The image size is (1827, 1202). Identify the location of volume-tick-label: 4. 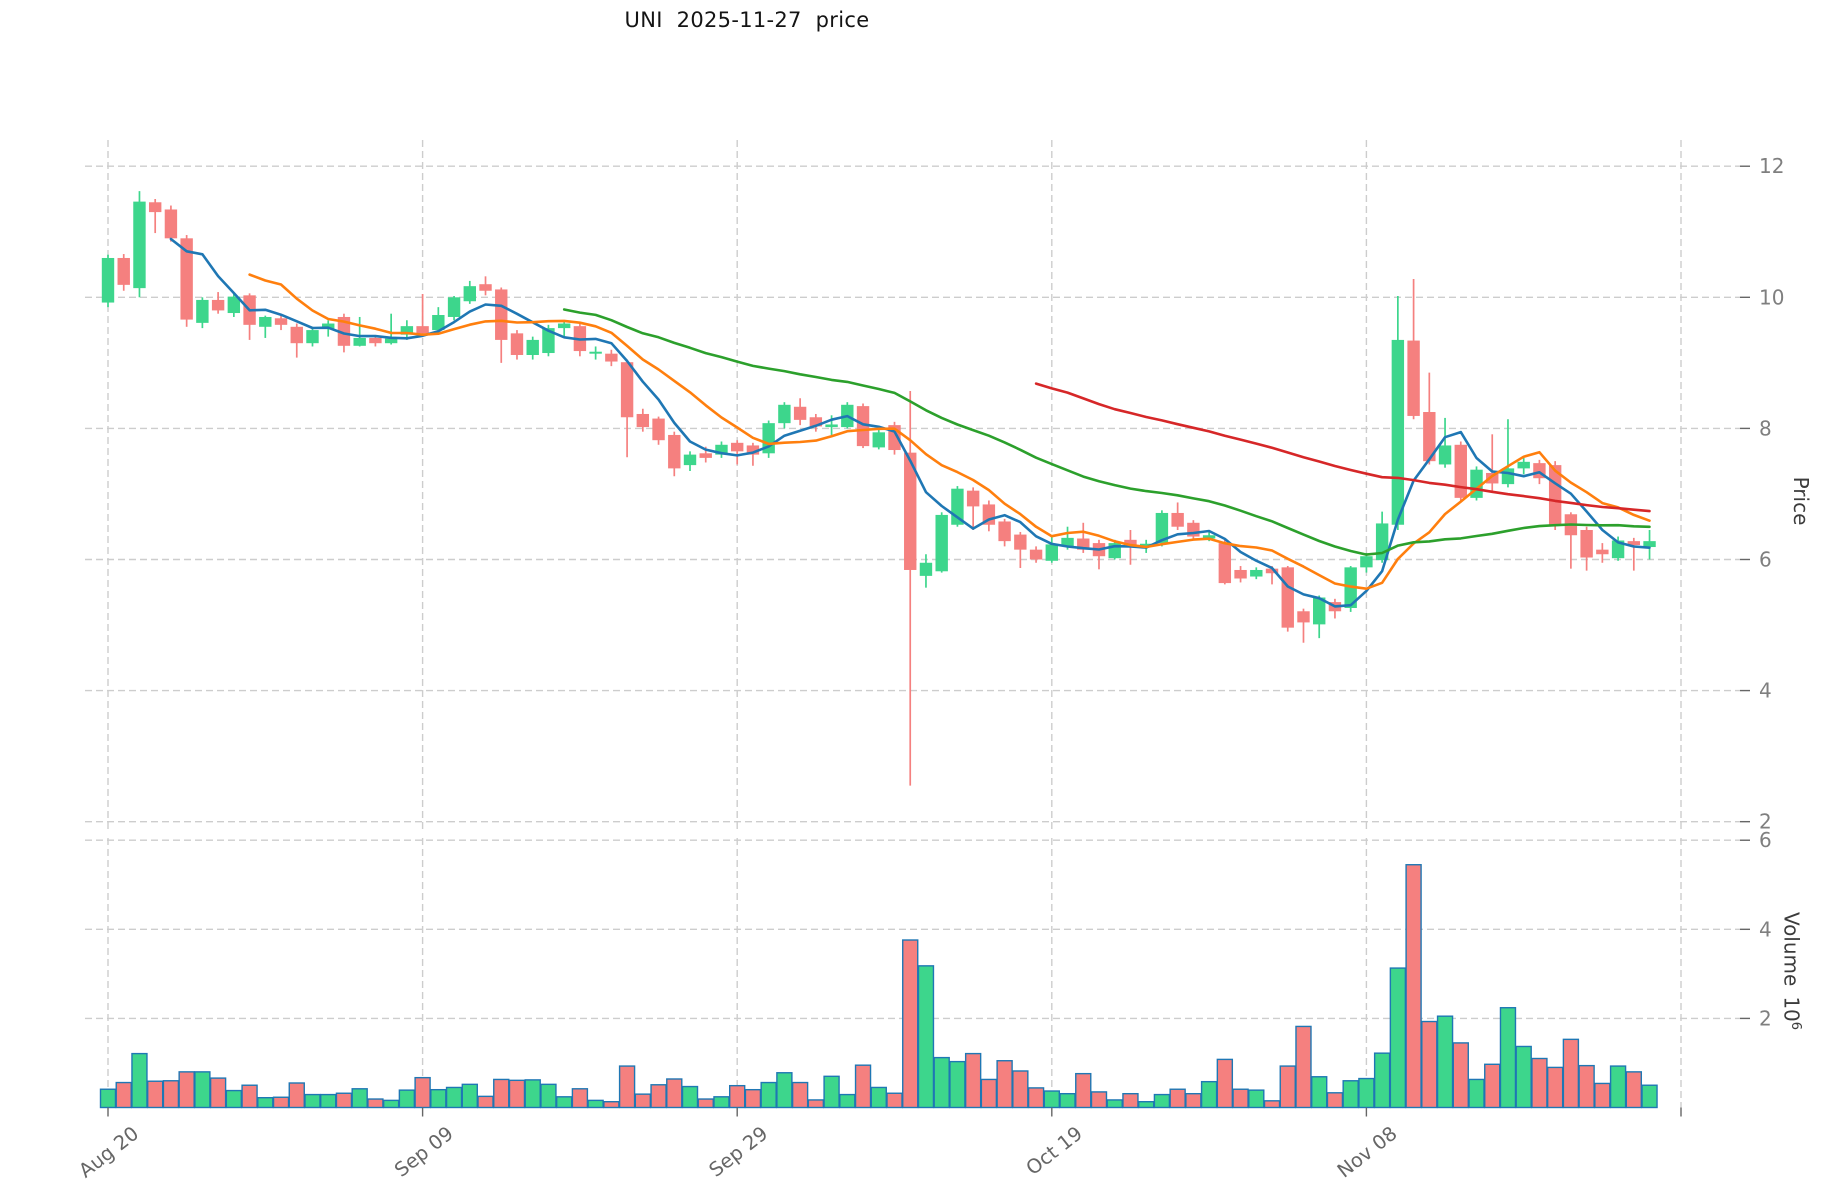
(1765, 929).